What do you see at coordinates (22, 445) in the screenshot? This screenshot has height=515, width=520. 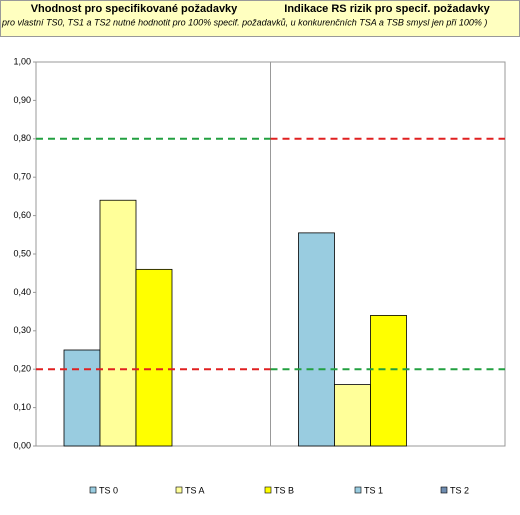 I see `y-tick-label: 0,00` at bounding box center [22, 445].